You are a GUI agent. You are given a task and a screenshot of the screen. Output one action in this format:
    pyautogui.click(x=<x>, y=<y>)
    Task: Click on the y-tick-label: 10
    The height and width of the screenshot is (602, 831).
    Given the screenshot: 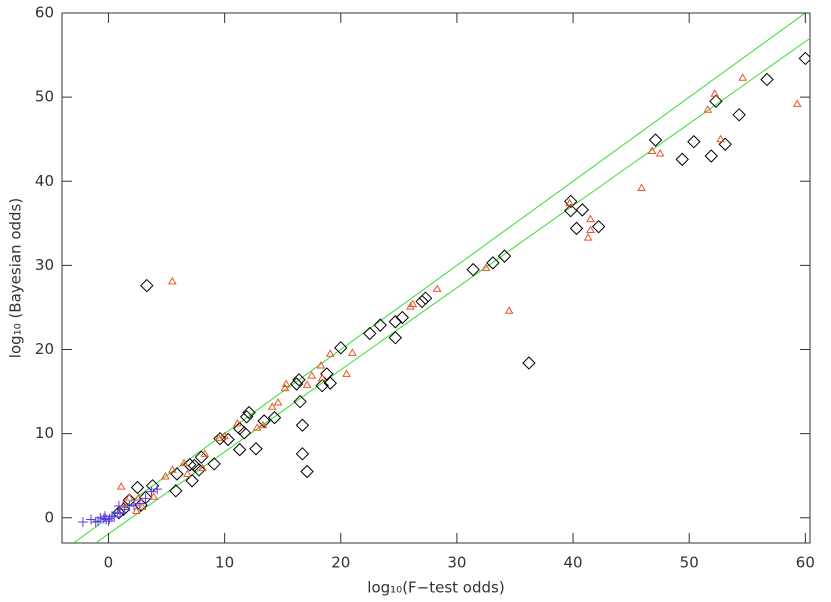 What is the action you would take?
    pyautogui.click(x=44, y=433)
    